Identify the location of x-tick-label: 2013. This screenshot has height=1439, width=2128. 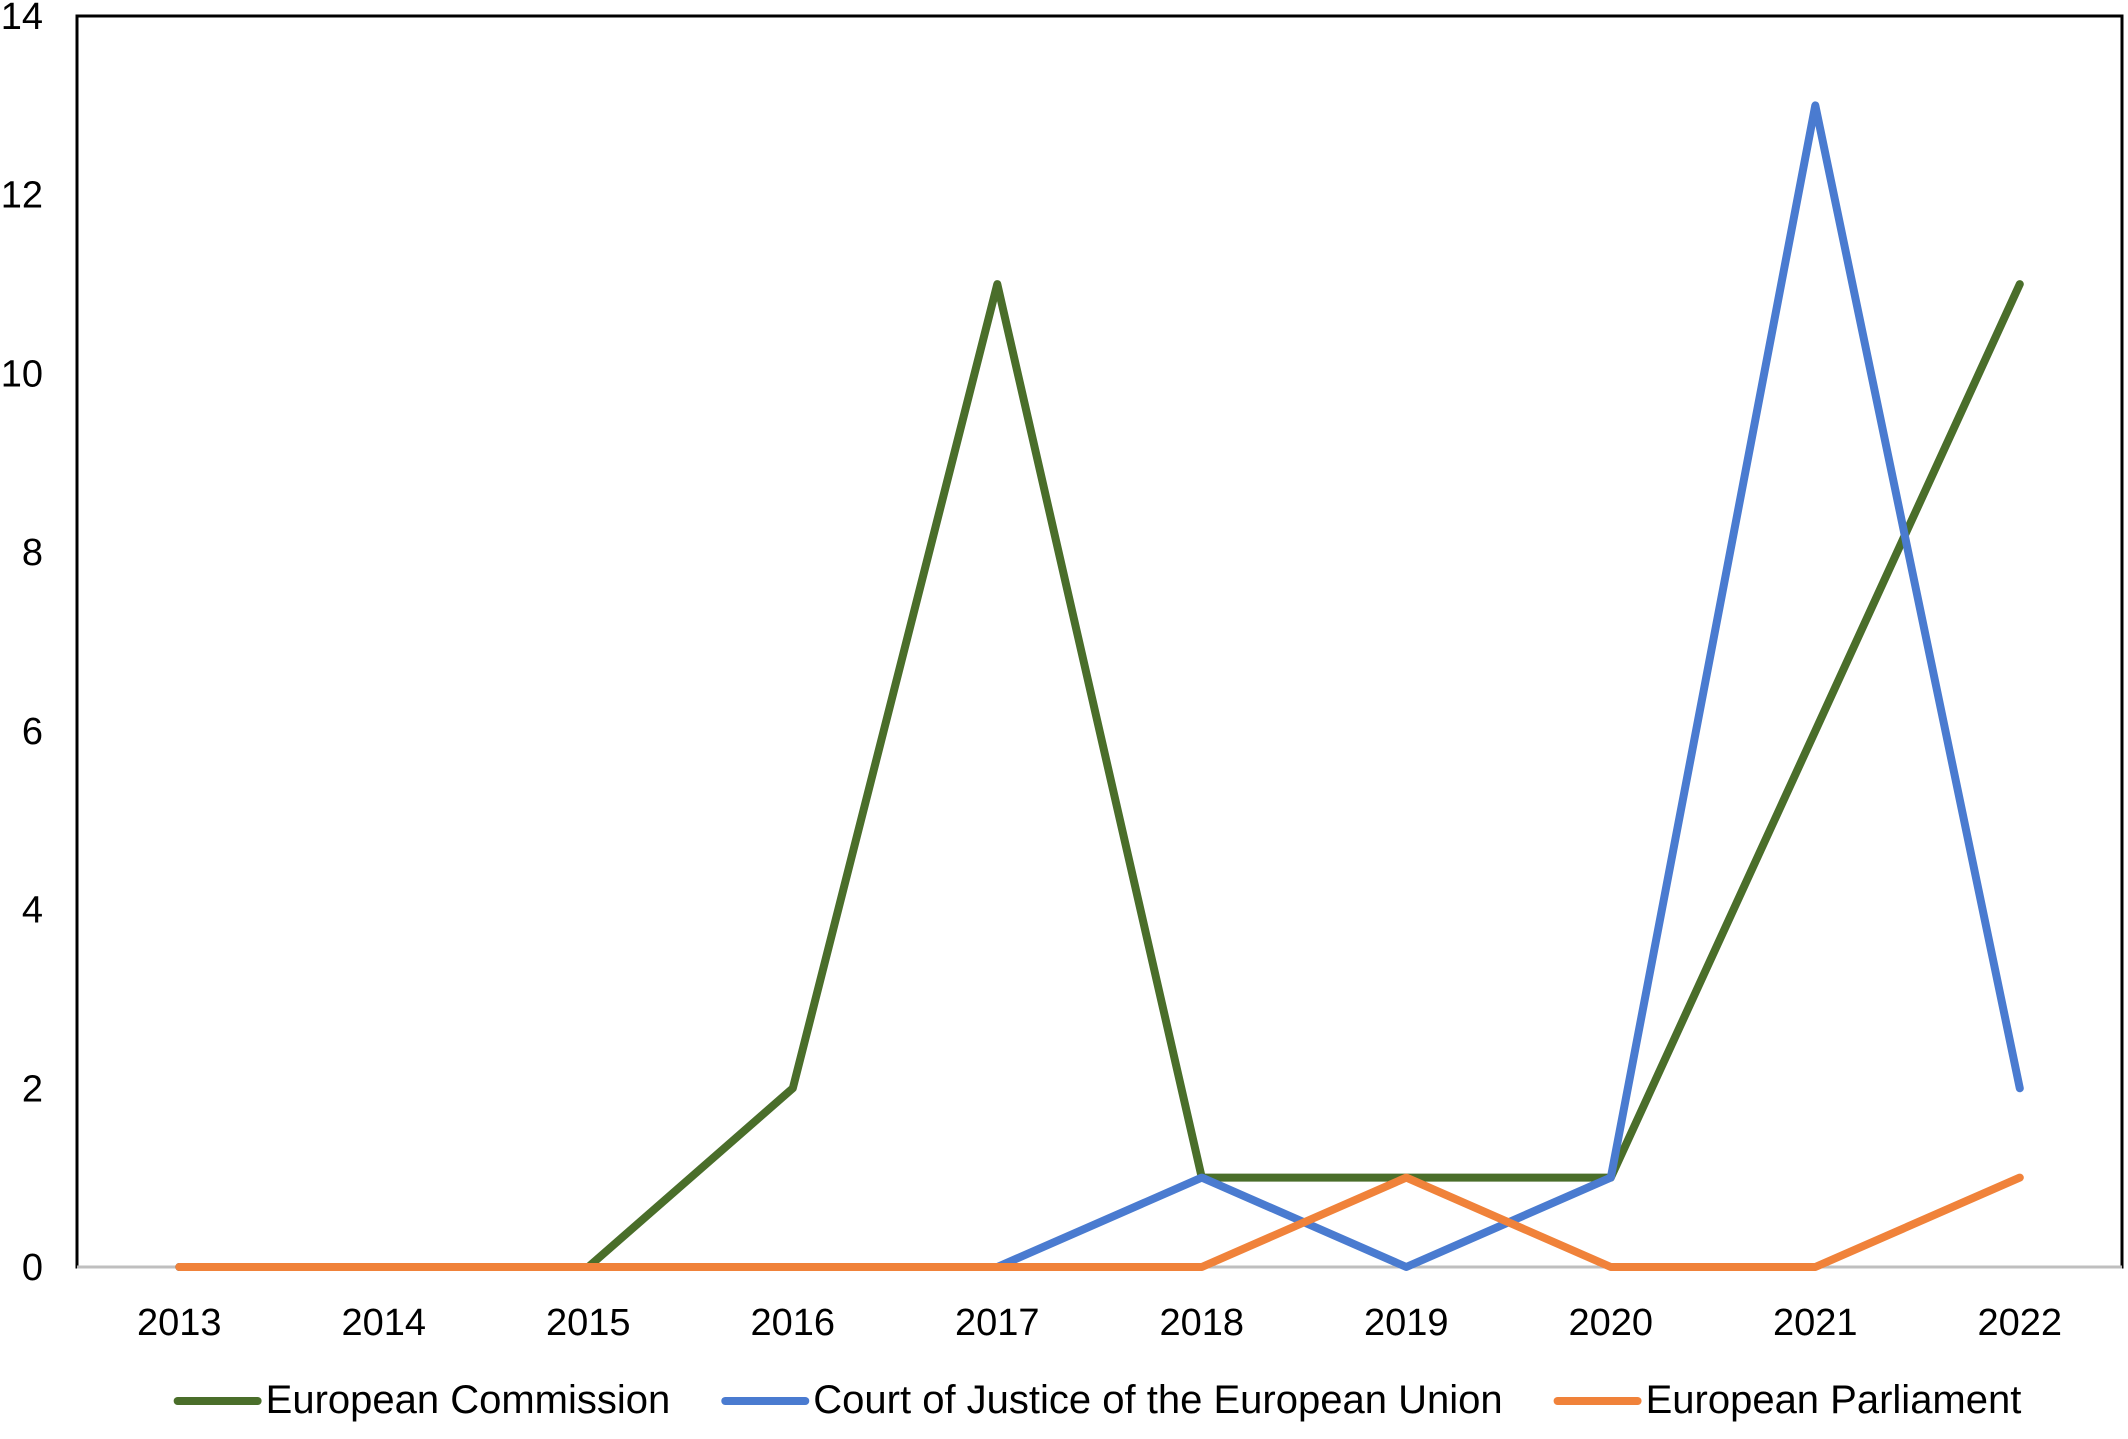
(179, 1323).